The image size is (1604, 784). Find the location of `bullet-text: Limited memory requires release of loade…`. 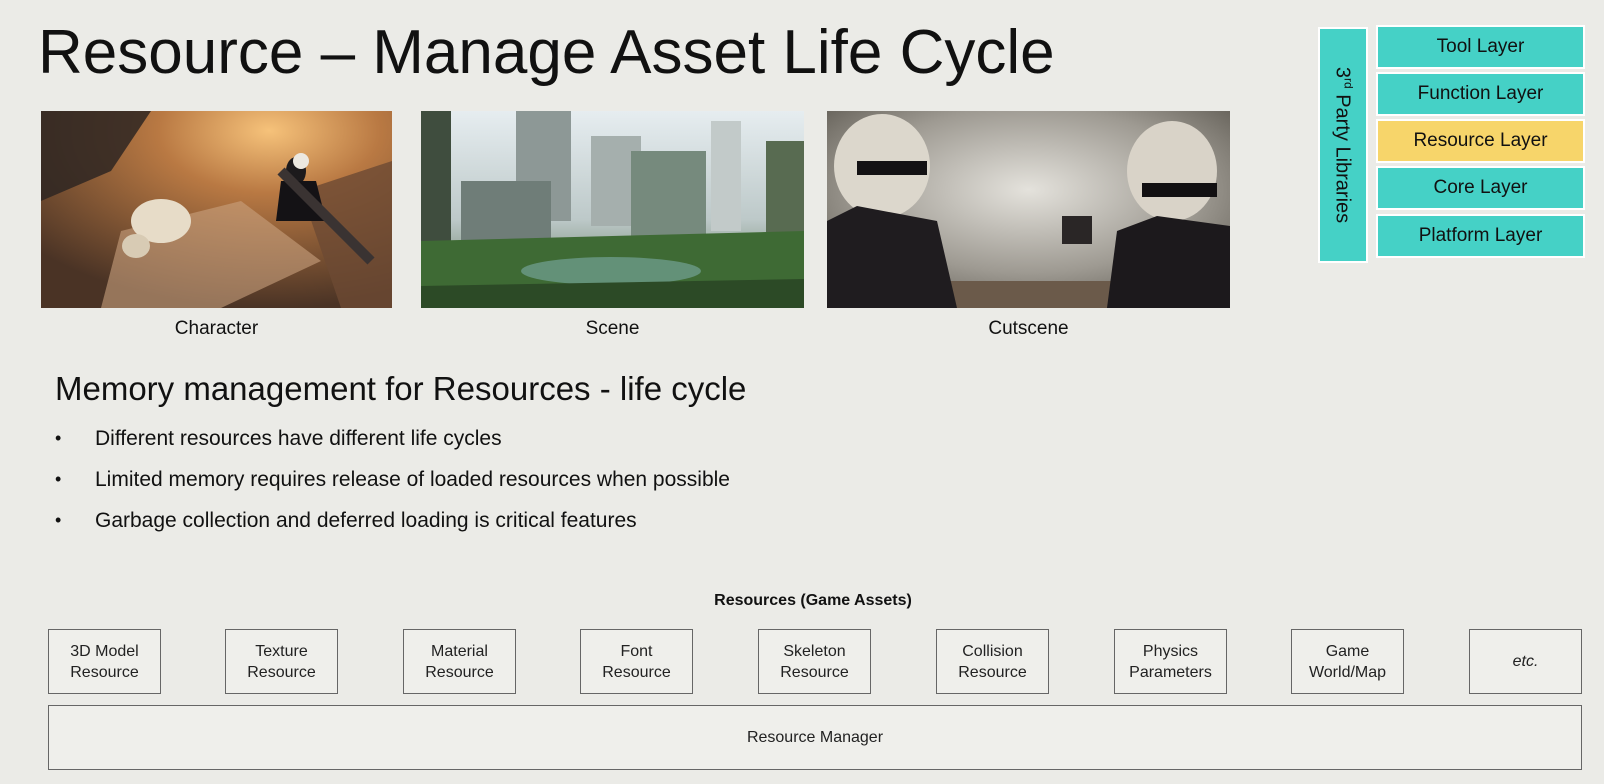

bullet-text: Limited memory requires release of loade… is located at coordinates (412, 479).